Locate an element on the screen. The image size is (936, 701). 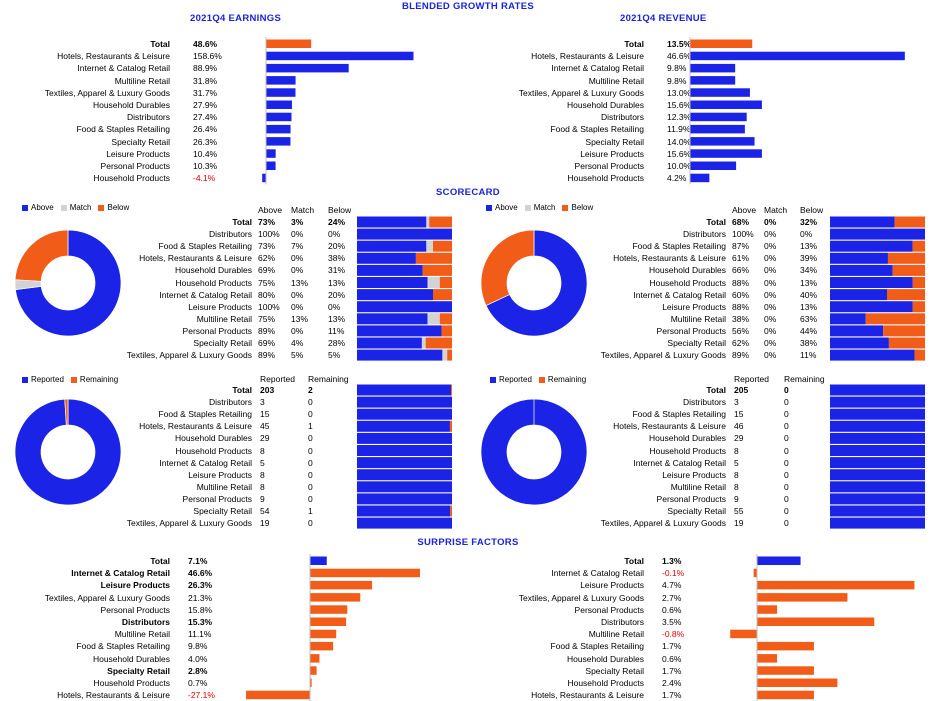
report_left-row-10-val-0: 54 is located at coordinates (265, 511).